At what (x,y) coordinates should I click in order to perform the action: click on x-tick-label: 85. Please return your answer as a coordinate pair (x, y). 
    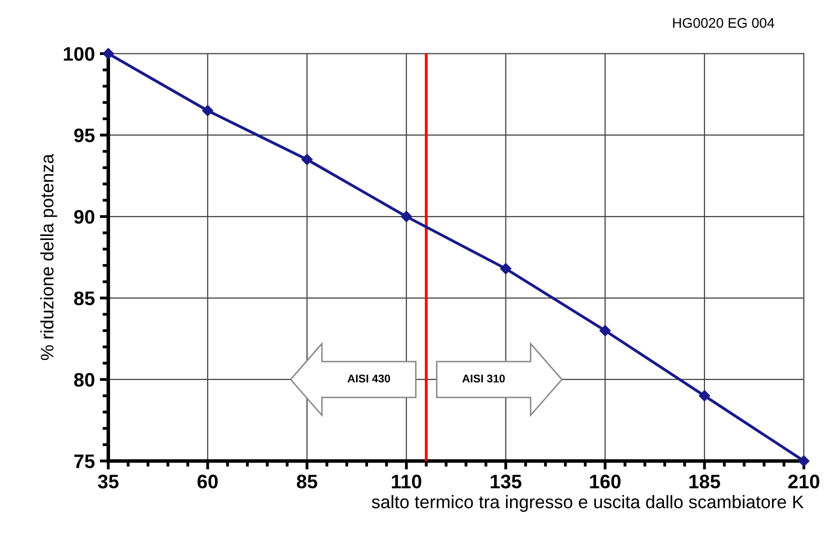
    Looking at the image, I should click on (307, 481).